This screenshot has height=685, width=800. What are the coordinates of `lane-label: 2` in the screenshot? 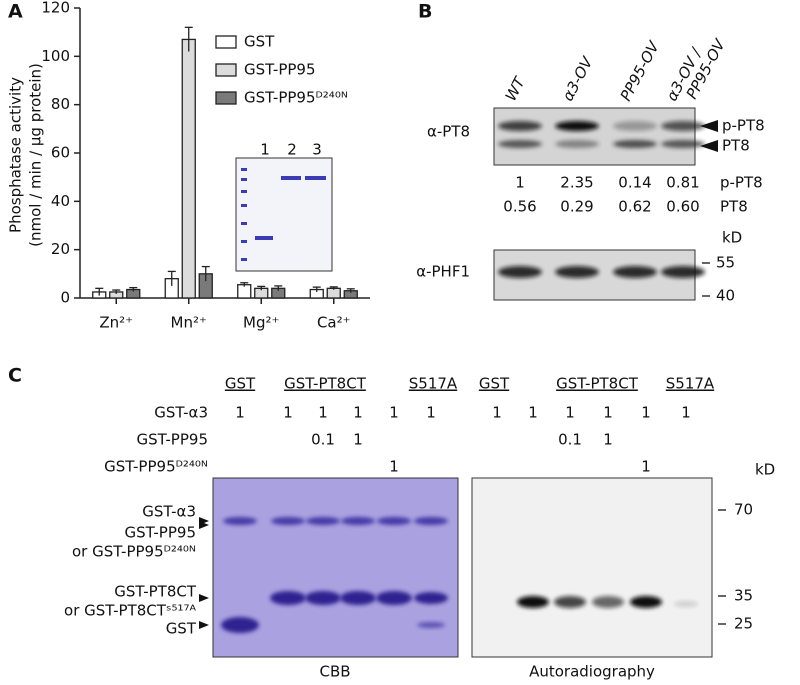 It's located at (292, 150).